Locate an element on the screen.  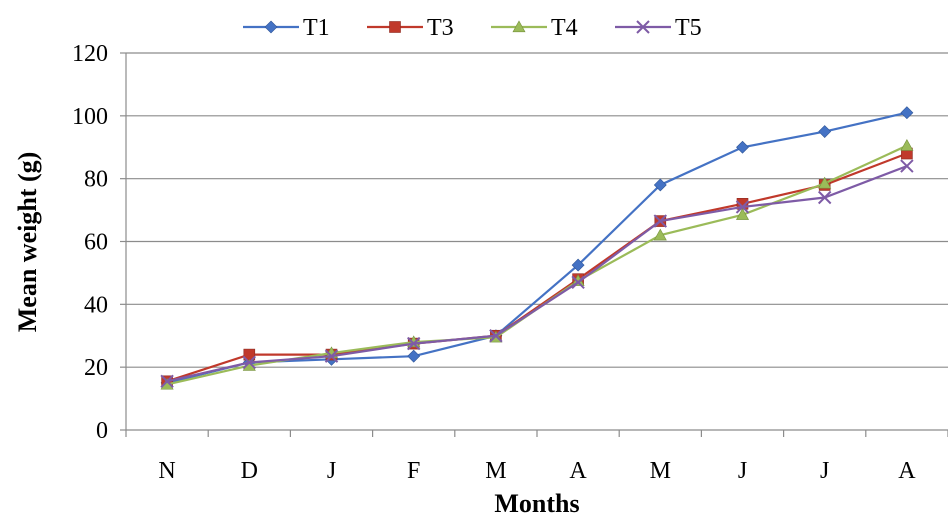
x-tick-label: F is located at coordinates (413, 471).